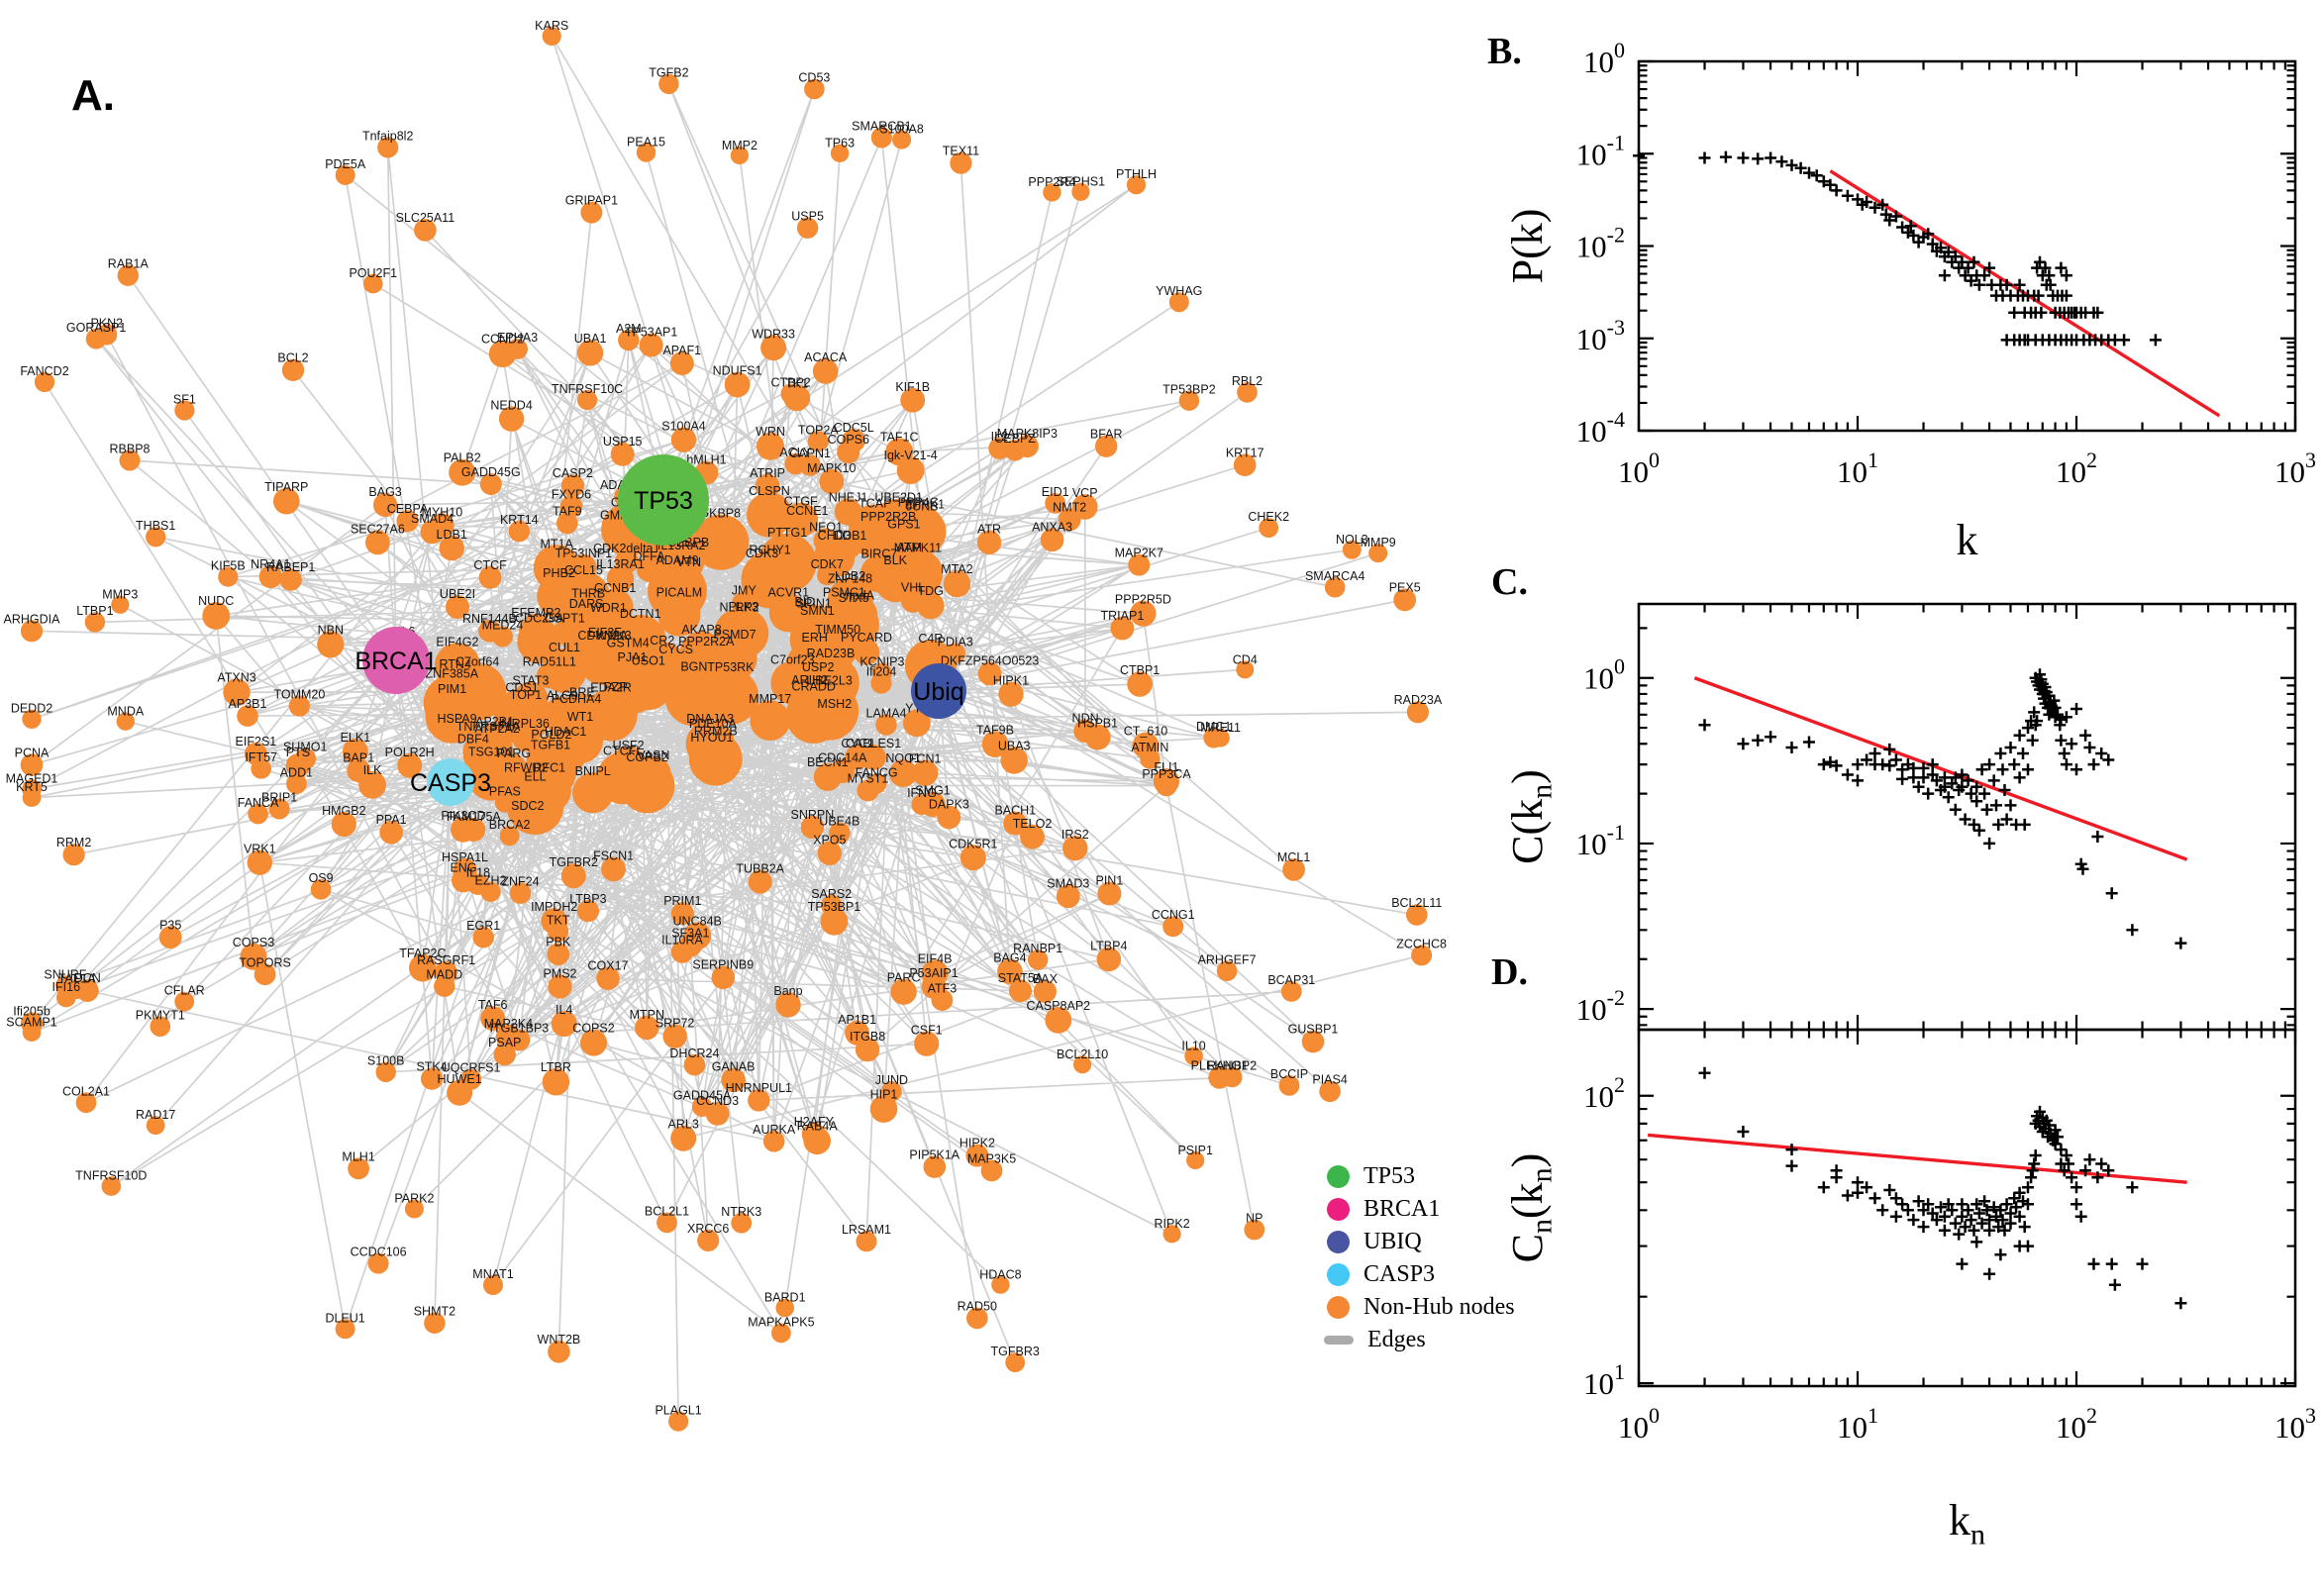 Image resolution: width=2323 pixels, height=1596 pixels. What do you see at coordinates (775, 1130) in the screenshot?
I see `network-node-label: AURKA` at bounding box center [775, 1130].